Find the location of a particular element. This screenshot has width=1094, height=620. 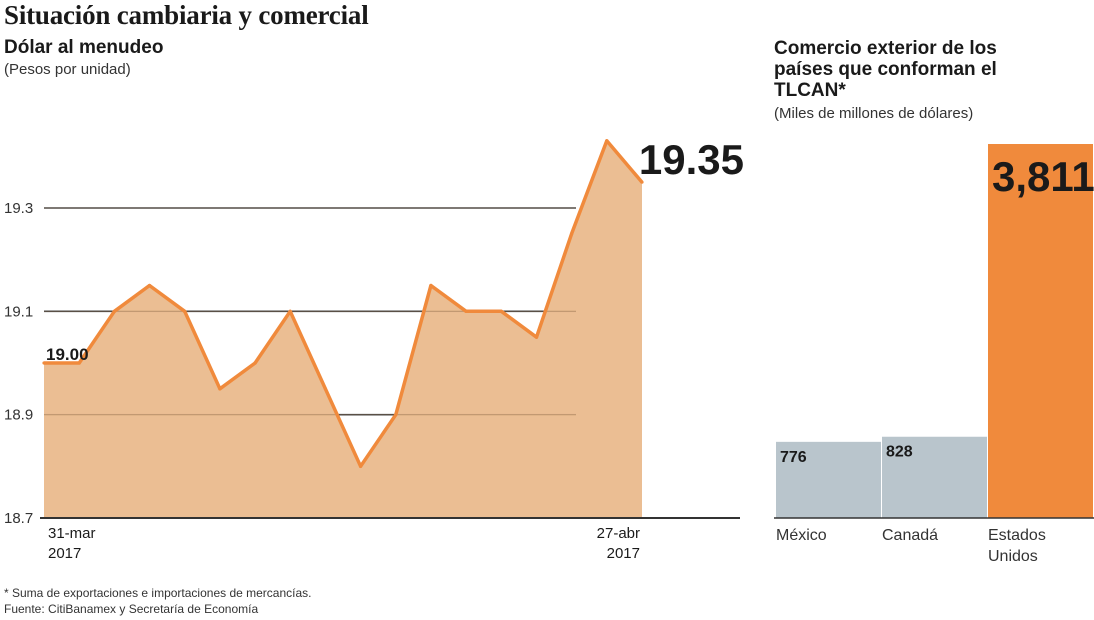

y-tick-label: 19.1 is located at coordinates (18, 311).